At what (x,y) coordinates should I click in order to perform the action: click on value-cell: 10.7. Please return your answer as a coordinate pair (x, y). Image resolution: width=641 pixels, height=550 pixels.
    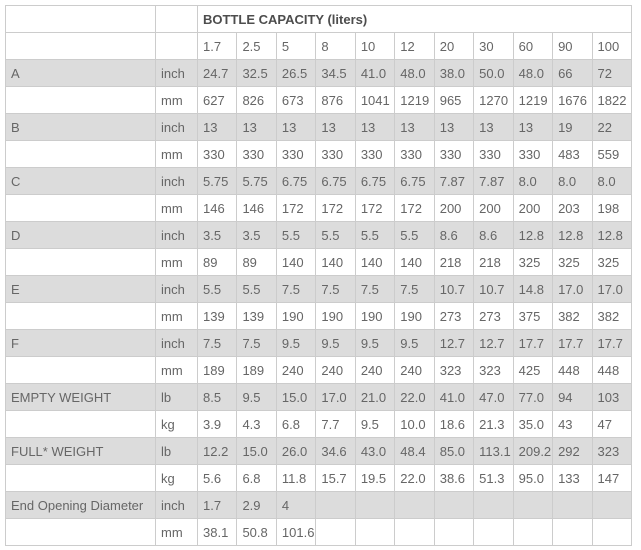
    Looking at the image, I should click on (454, 289).